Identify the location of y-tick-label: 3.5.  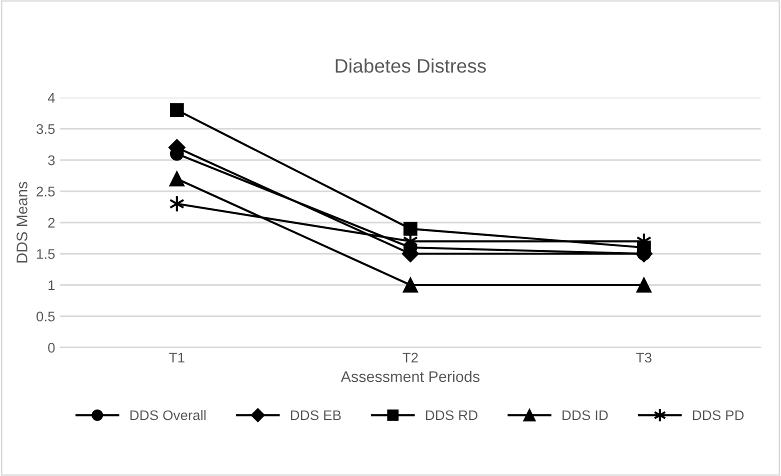
(45, 129).